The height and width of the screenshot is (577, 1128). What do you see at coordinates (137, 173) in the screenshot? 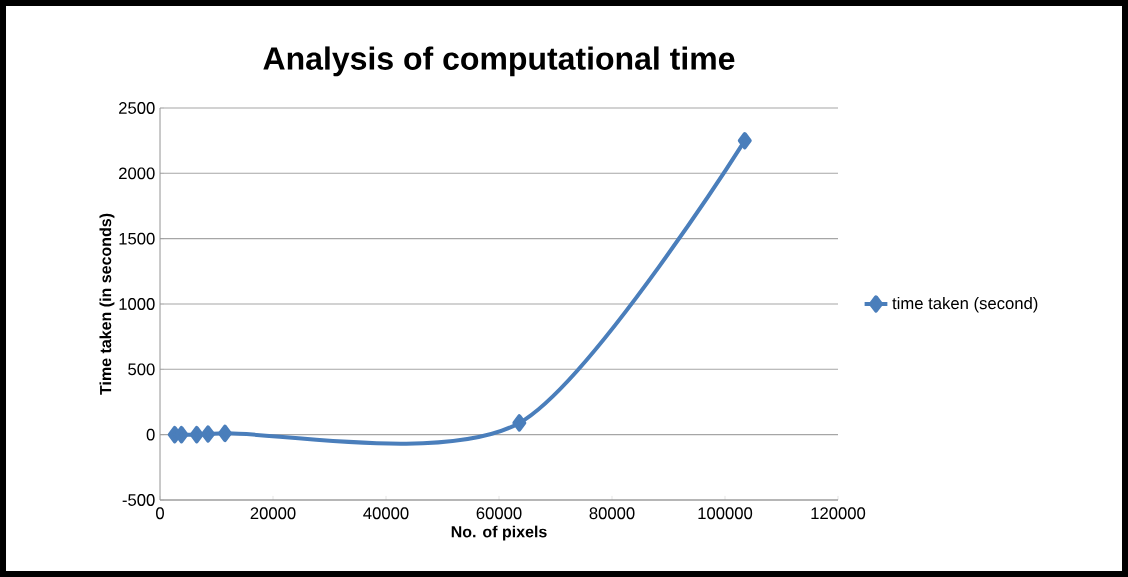
I see `y-tick-label: 2000` at bounding box center [137, 173].